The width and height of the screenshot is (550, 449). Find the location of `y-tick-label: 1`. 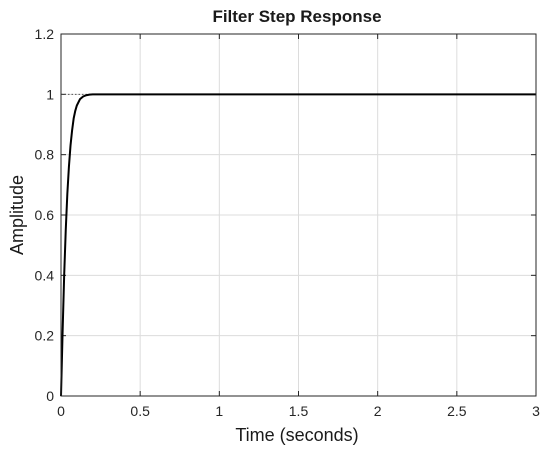

y-tick-label: 1 is located at coordinates (50, 94).